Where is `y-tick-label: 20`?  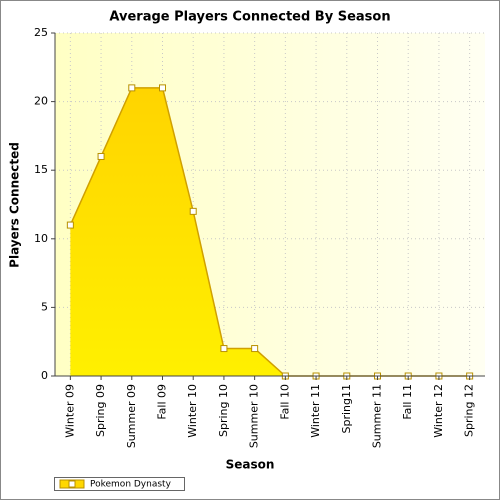 y-tick-label: 20 is located at coordinates (41, 101).